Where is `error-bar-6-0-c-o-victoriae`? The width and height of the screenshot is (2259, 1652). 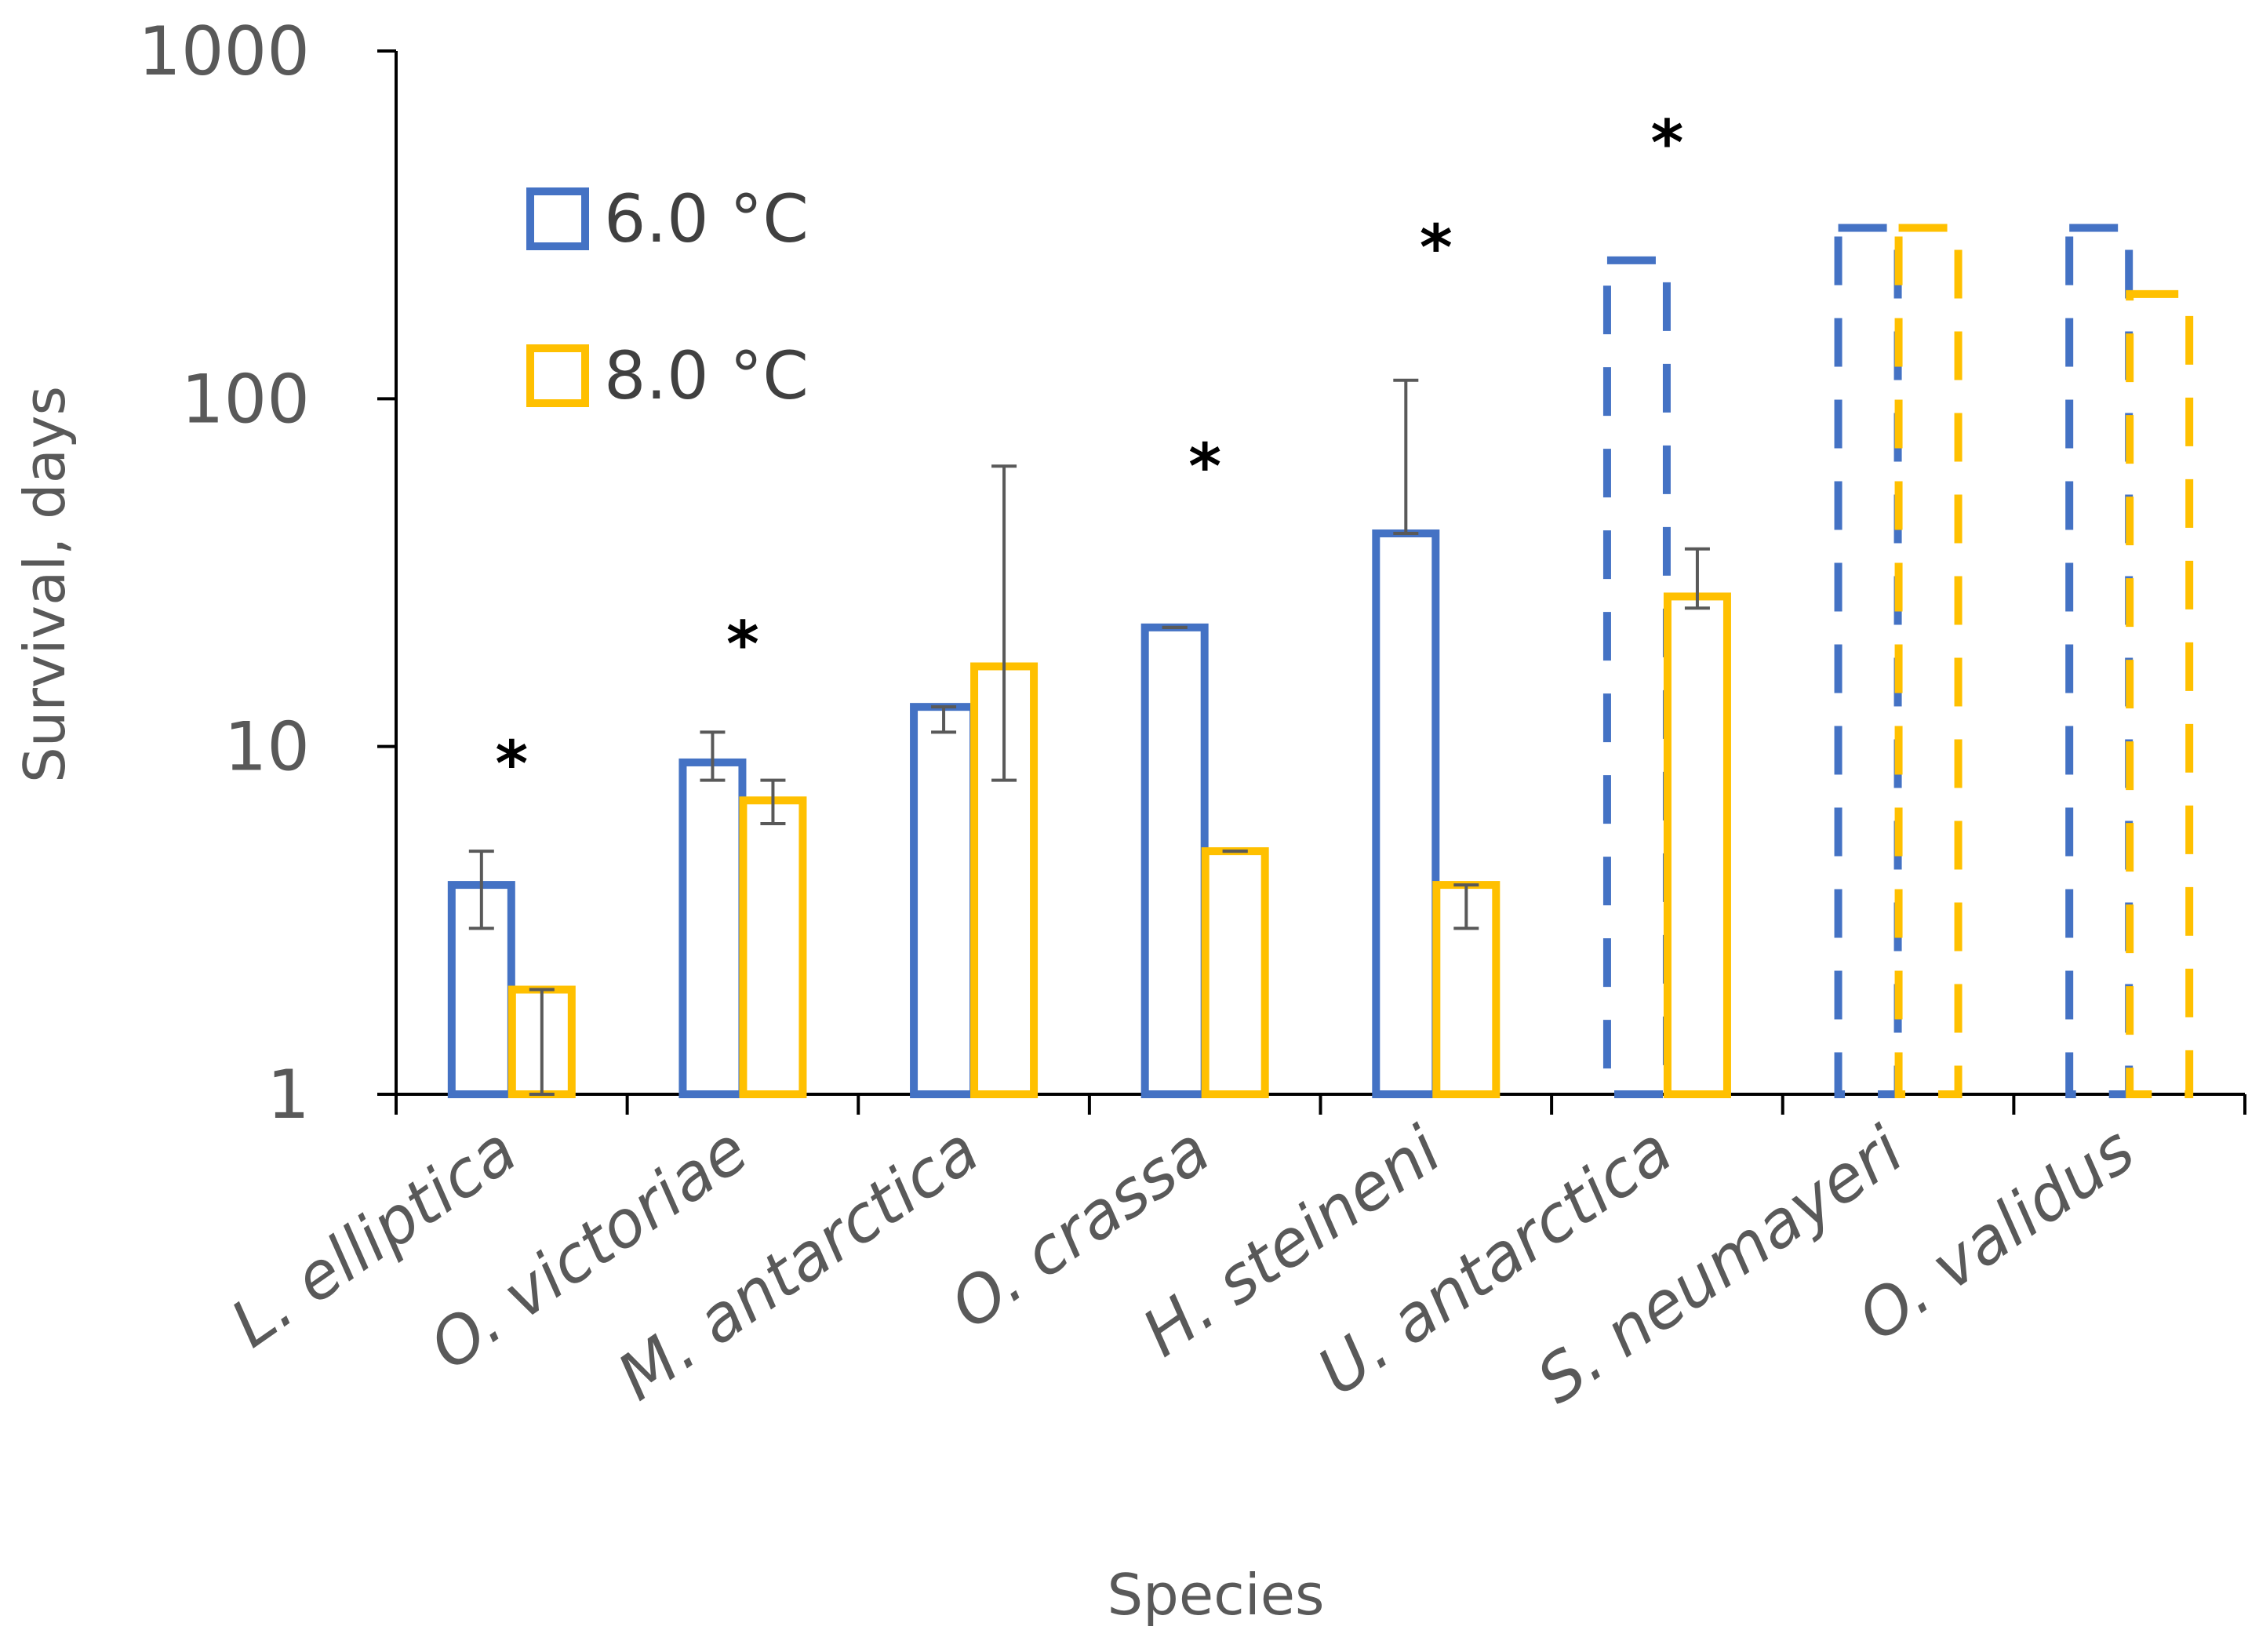
error-bar-6-0-c-o-victoriae is located at coordinates (713, 756).